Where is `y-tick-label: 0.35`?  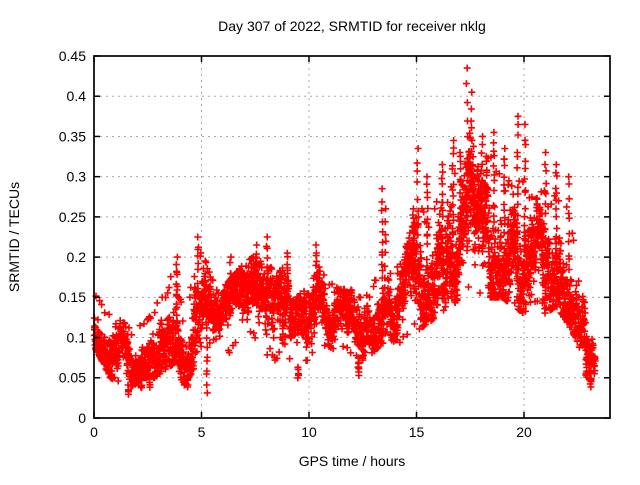
y-tick-label: 0.35 is located at coordinates (72, 136).